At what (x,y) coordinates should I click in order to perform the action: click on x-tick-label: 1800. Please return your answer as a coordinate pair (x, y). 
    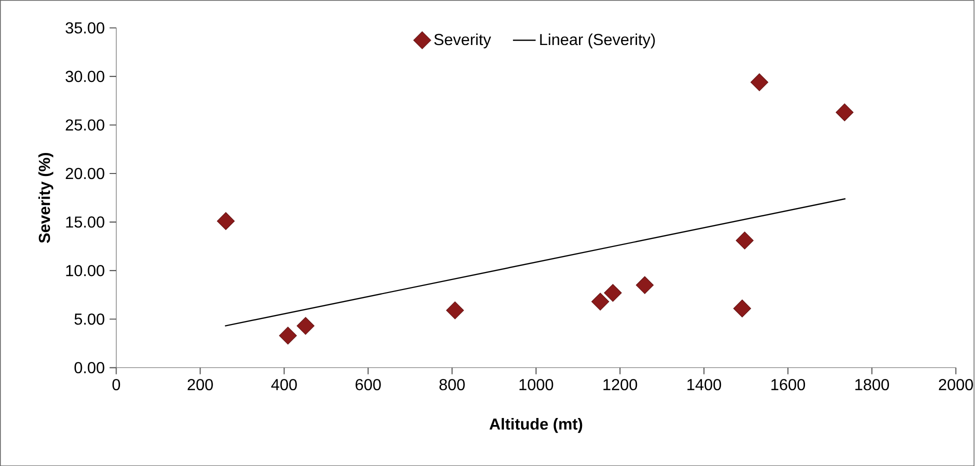
    Looking at the image, I should click on (872, 384).